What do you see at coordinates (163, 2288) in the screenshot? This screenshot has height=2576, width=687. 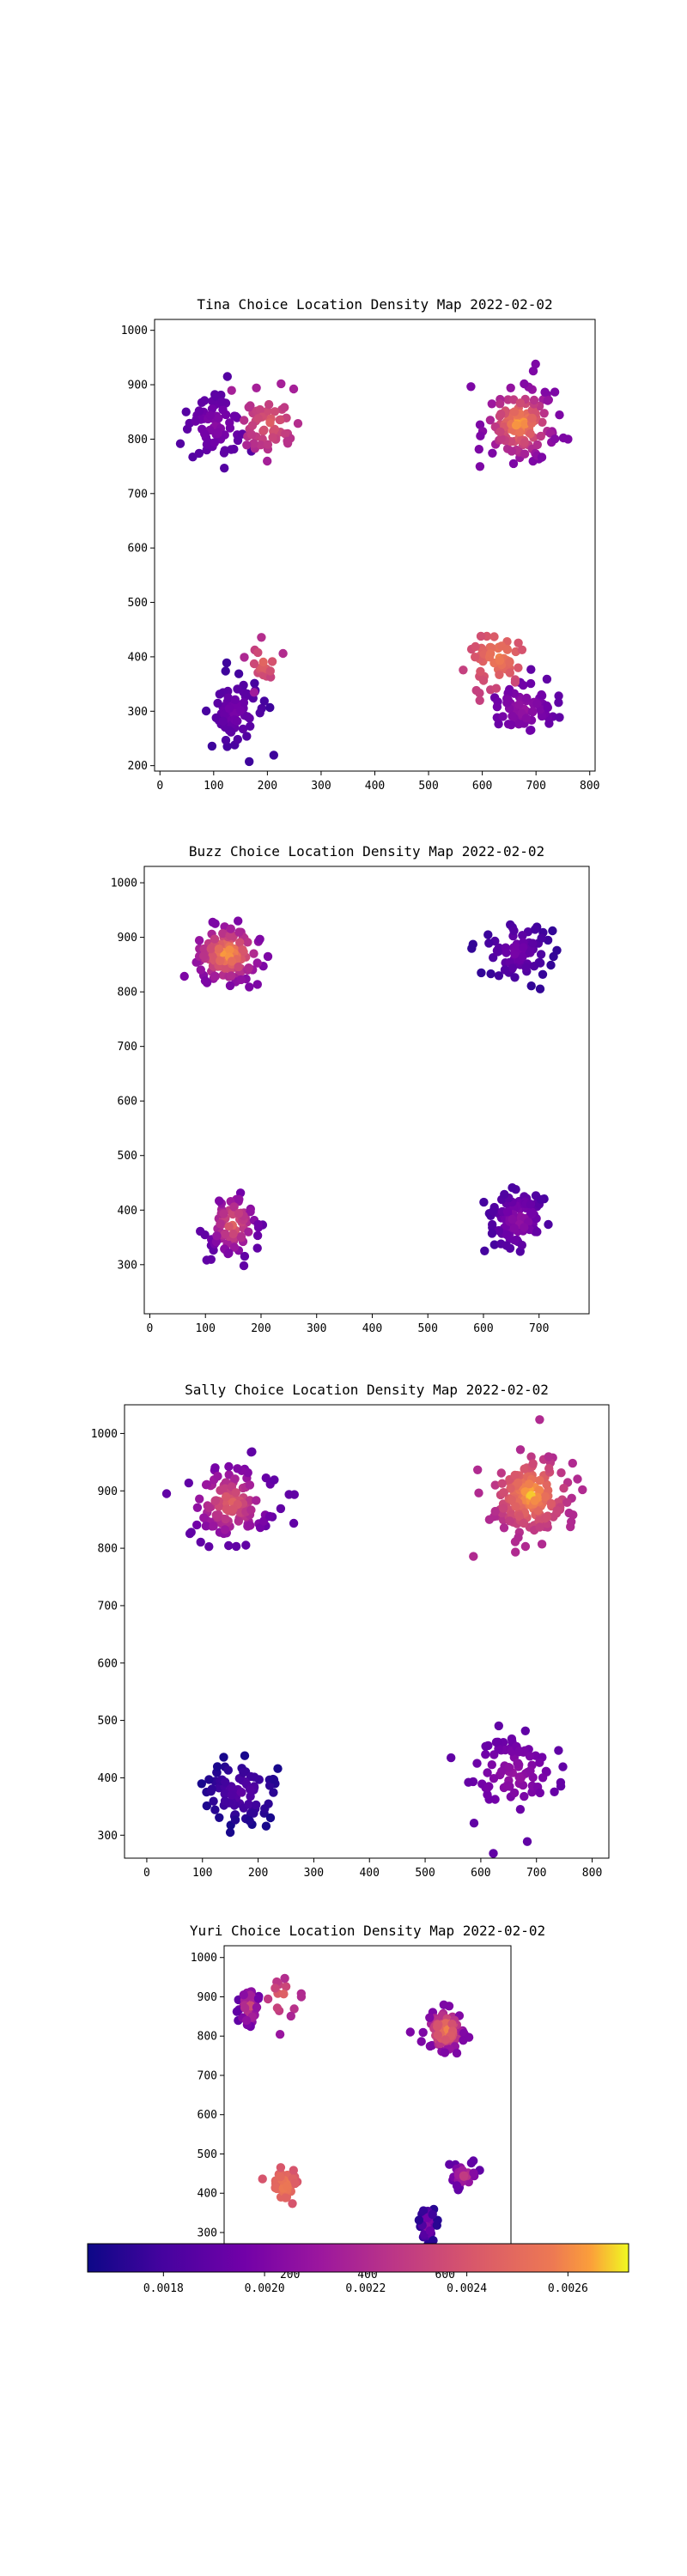 I see `colorbar-tick-label: 0.0018` at bounding box center [163, 2288].